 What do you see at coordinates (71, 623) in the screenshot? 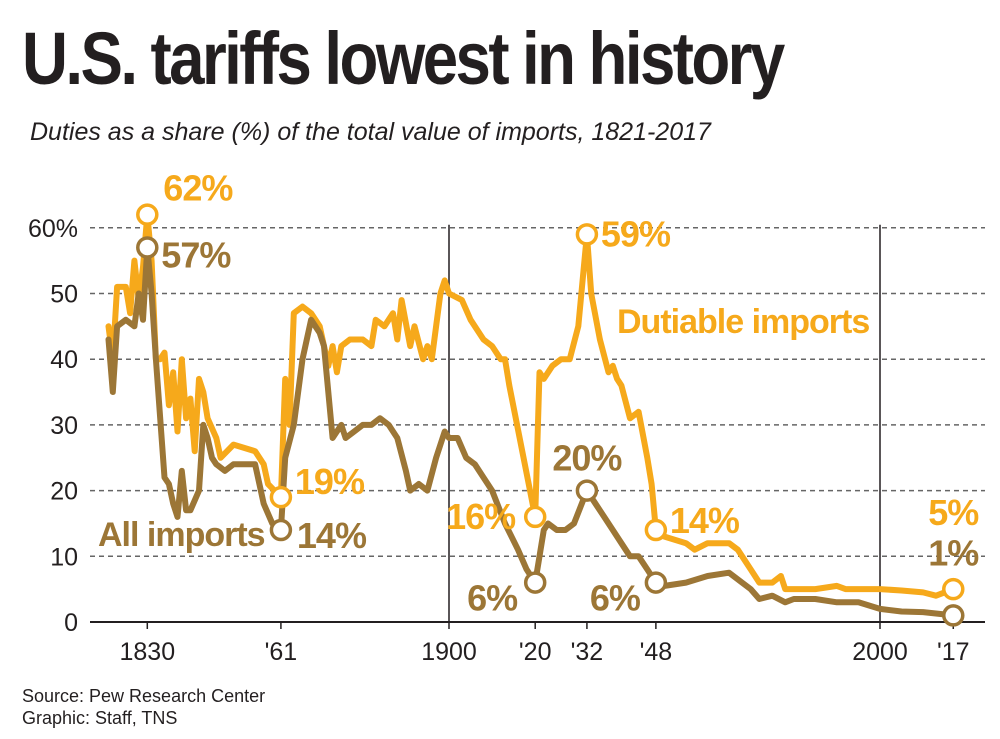
I see `y-tick-label: 0` at bounding box center [71, 623].